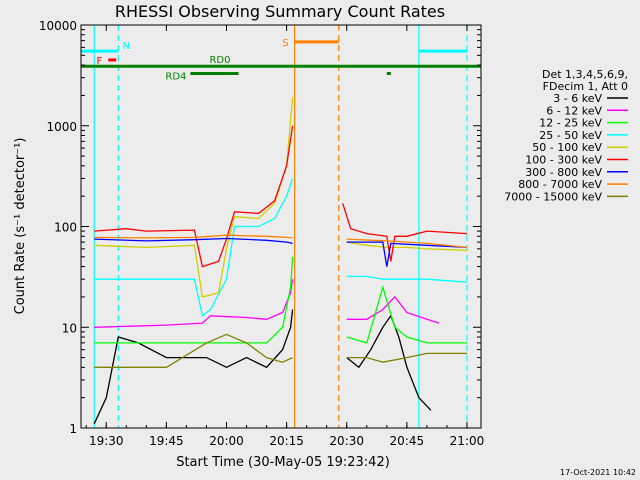  I want to click on y-tick-label-10: 10, so click(69, 328).